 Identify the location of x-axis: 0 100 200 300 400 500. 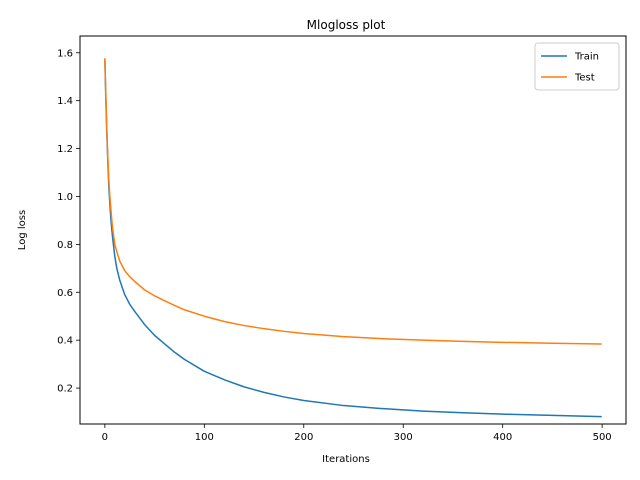
(357, 433).